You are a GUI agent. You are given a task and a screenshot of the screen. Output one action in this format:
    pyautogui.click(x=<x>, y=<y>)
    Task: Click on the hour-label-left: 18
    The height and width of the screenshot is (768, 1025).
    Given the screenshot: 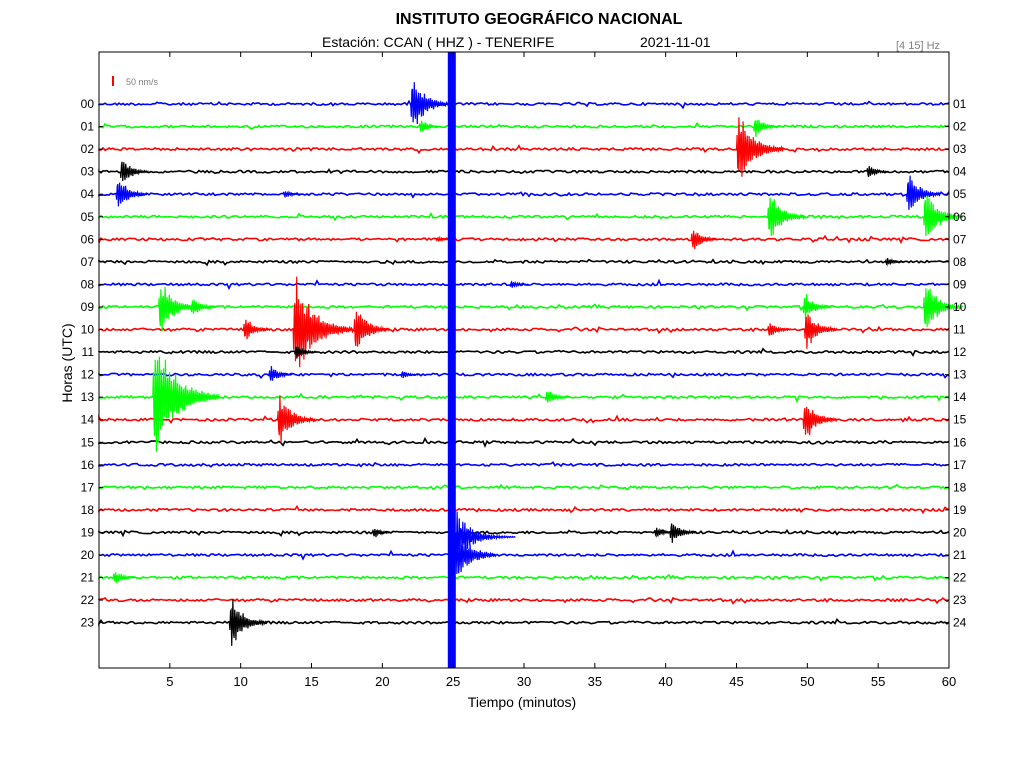 What is the action you would take?
    pyautogui.click(x=88, y=510)
    